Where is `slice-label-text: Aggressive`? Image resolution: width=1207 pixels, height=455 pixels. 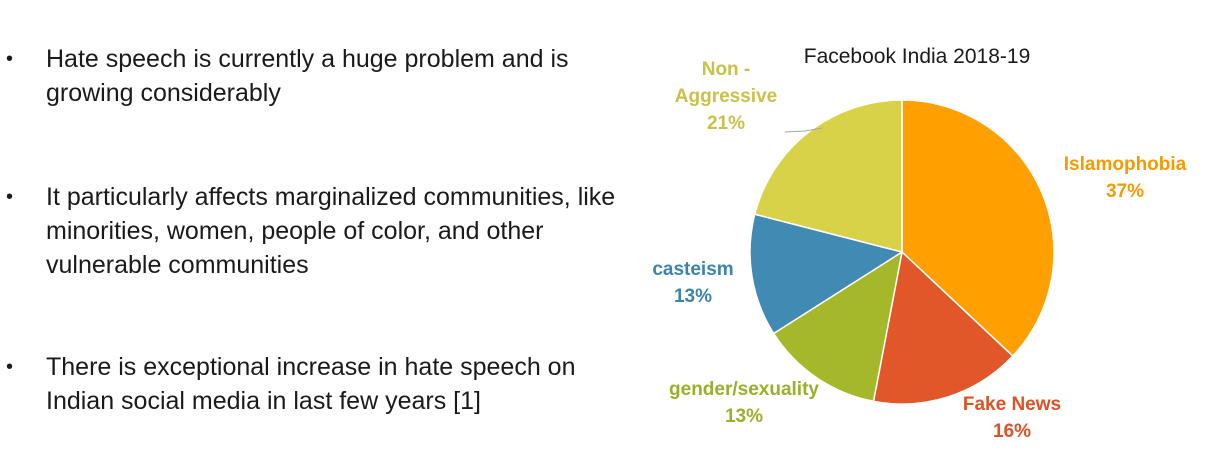 slice-label-text: Aggressive is located at coordinates (726, 96).